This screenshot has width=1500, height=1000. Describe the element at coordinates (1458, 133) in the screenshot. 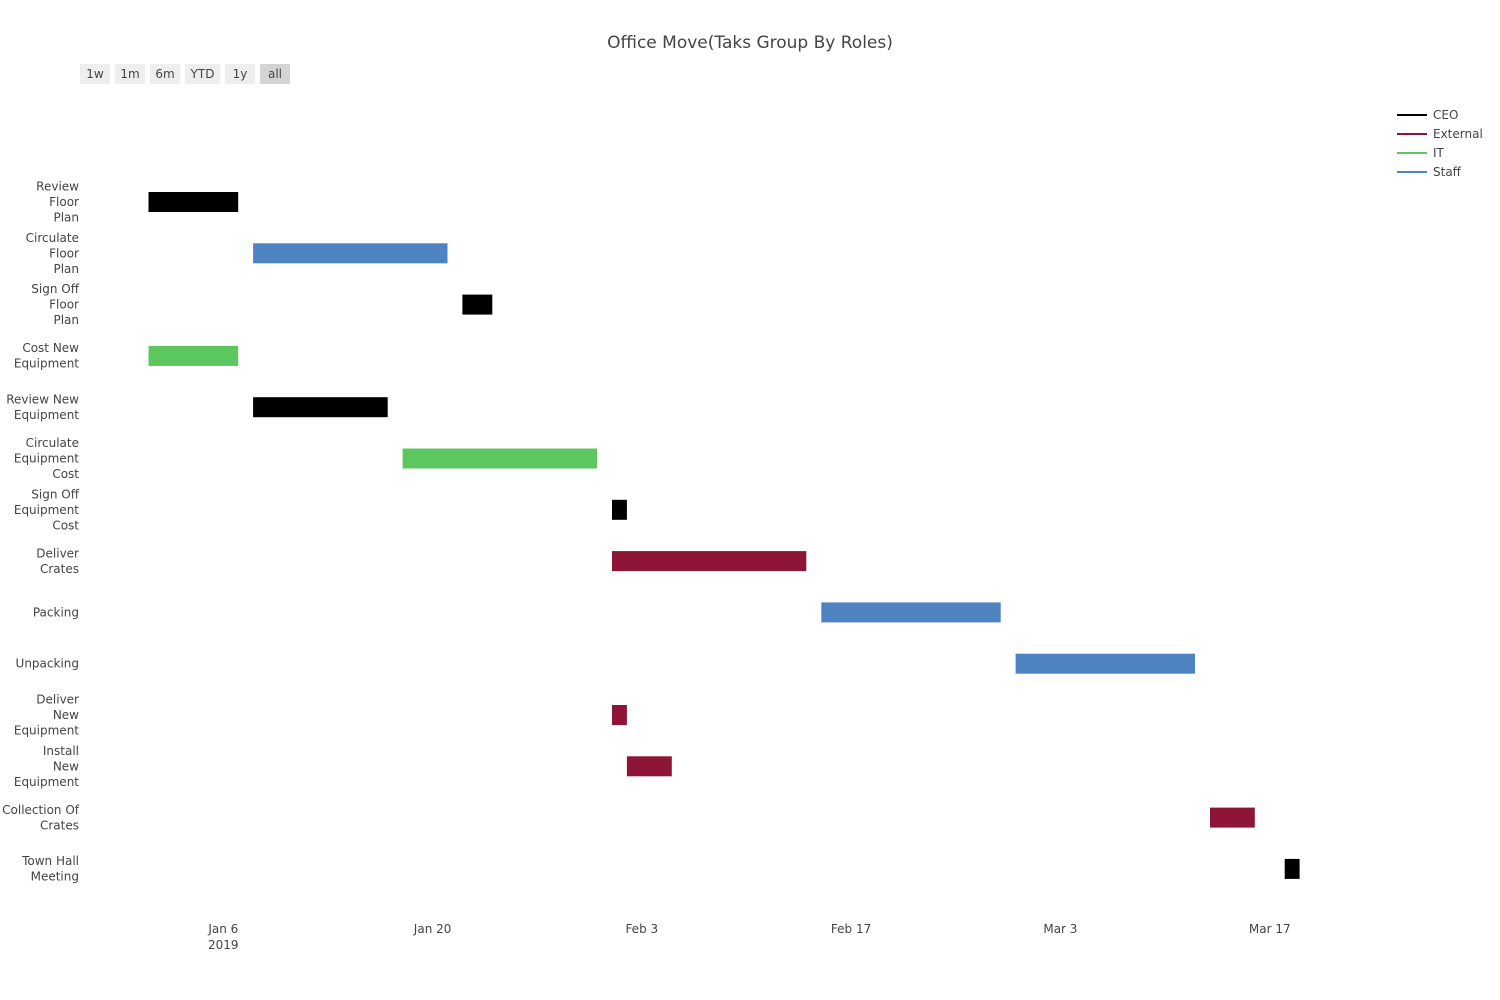

I see `legend-label: External` at that location.